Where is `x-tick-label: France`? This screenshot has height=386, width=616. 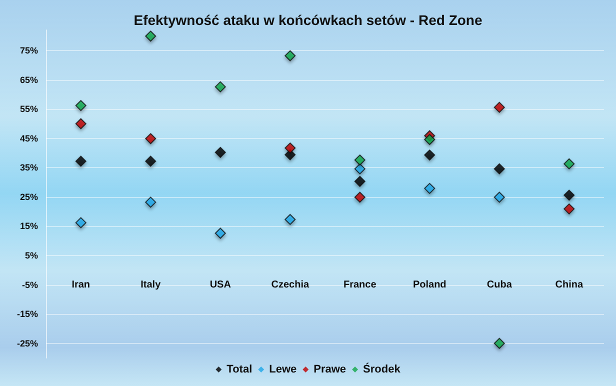 x-tick-label: France is located at coordinates (360, 285).